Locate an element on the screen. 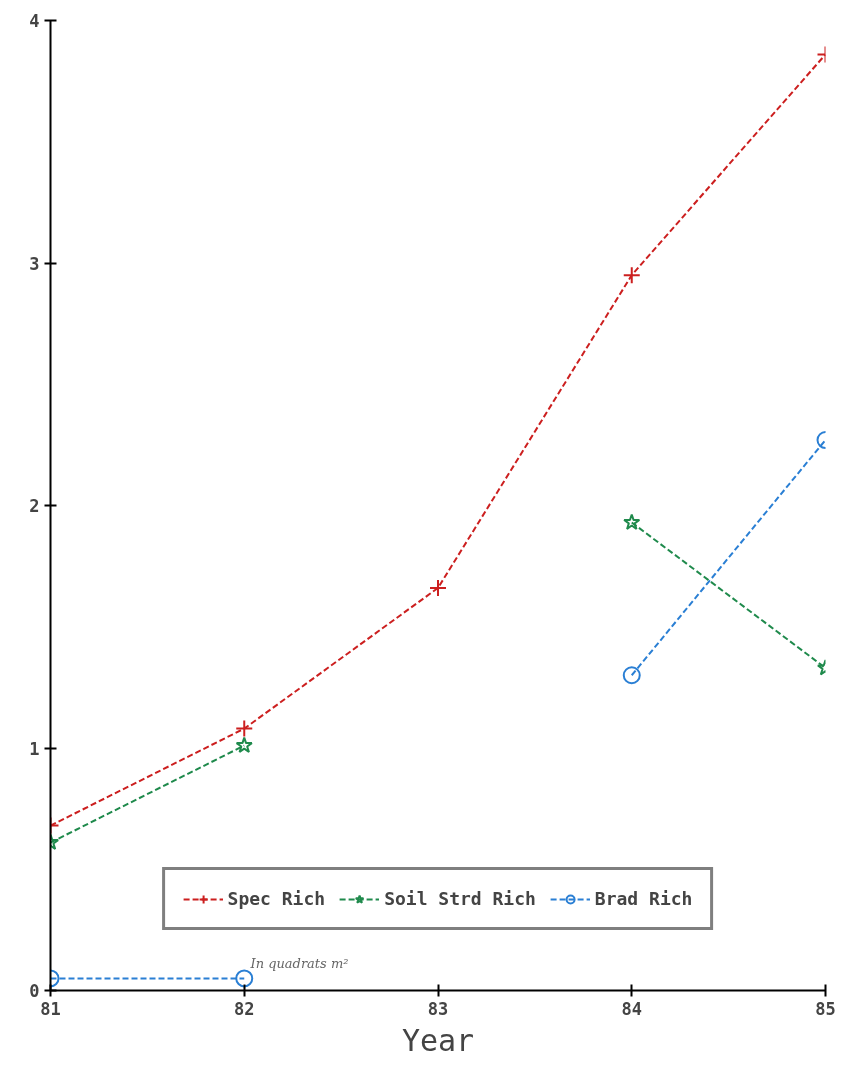 This screenshot has width=861, height=1072. y-tick-label: 1 is located at coordinates (34, 748).